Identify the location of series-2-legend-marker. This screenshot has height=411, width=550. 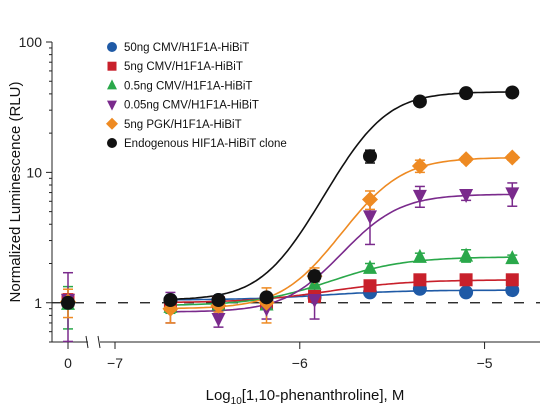
(112, 84).